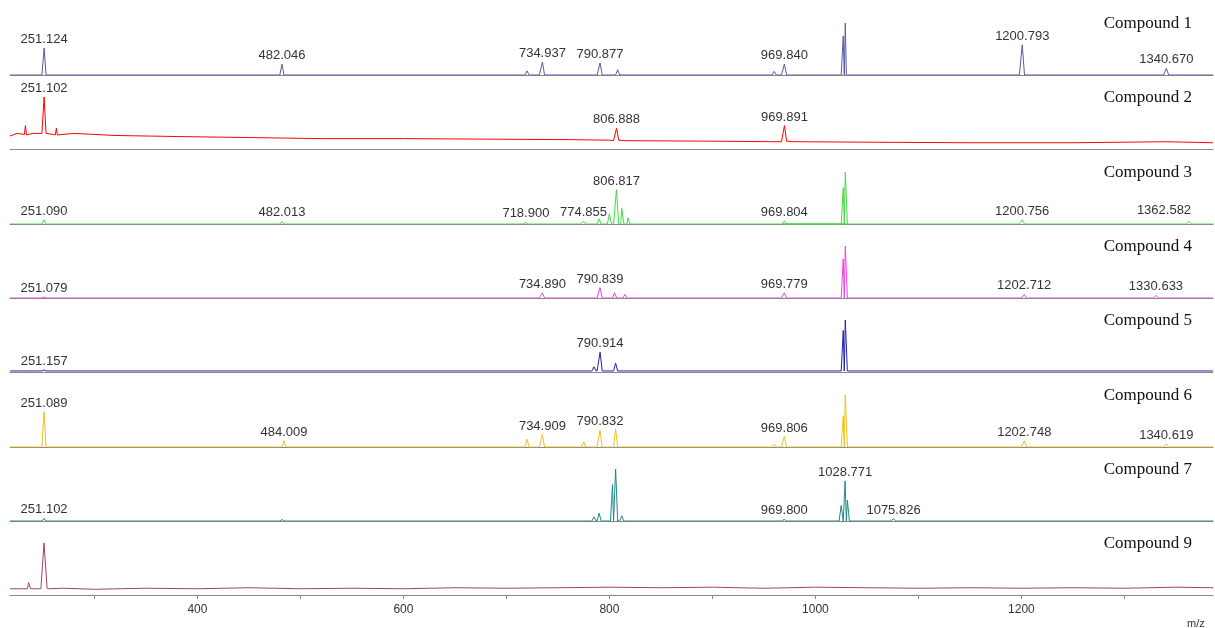 This screenshot has width=1215, height=628. What do you see at coordinates (282, 211) in the screenshot?
I see `annotation: 482.013` at bounding box center [282, 211].